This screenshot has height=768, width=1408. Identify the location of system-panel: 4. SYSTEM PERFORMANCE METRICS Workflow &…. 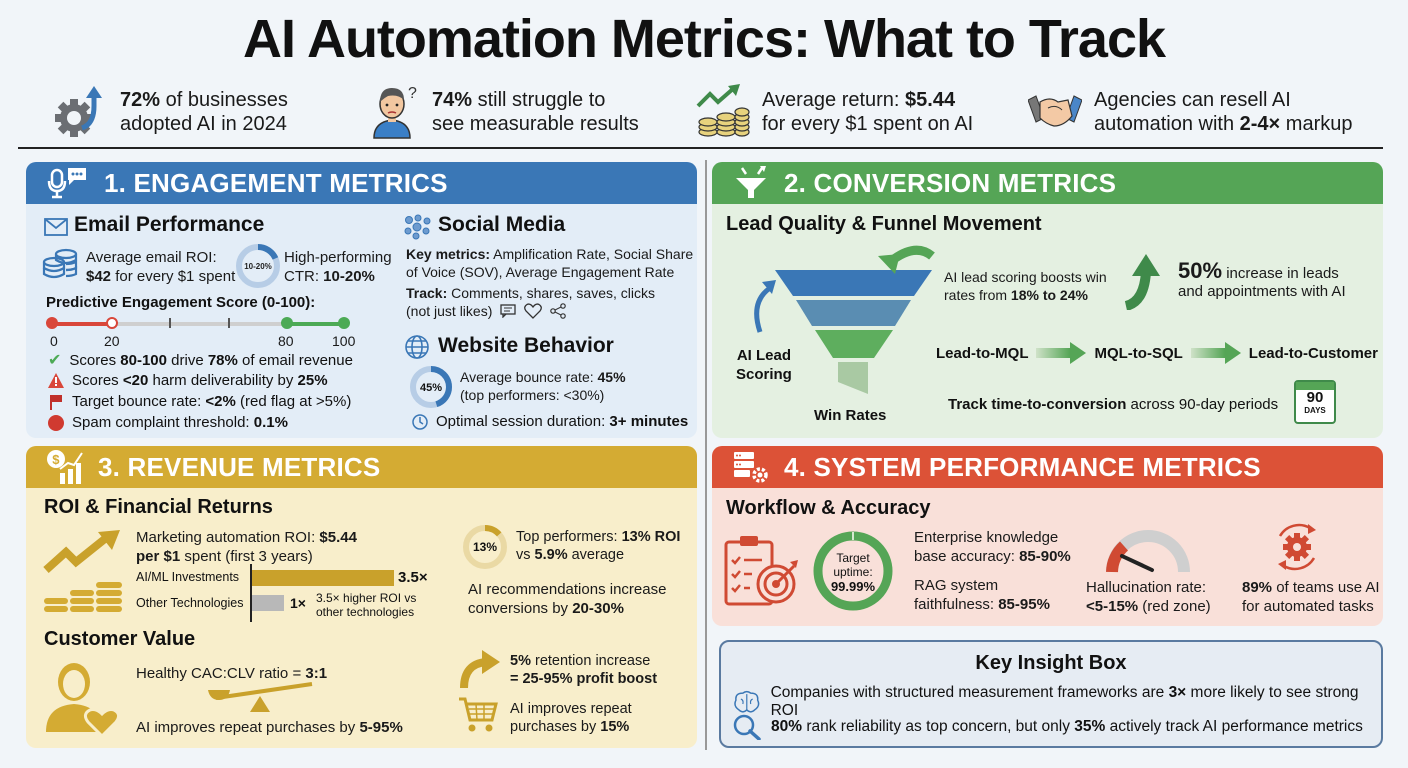
(1047, 536).